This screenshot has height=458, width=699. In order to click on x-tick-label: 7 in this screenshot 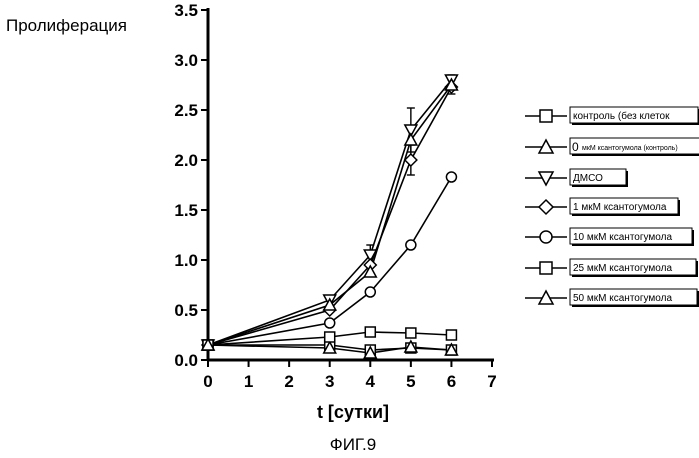, I will do `click(491, 381)`.